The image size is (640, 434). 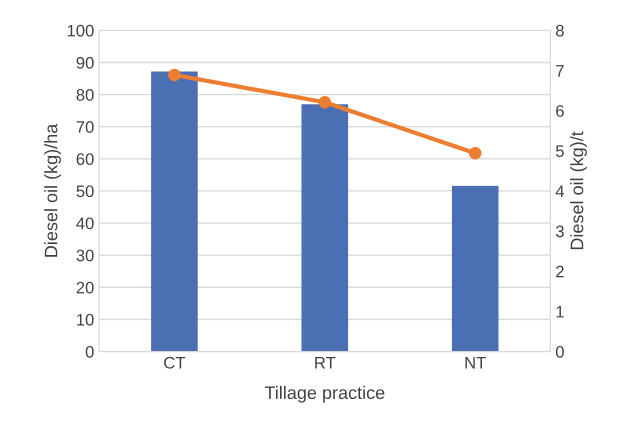 What do you see at coordinates (560, 30) in the screenshot?
I see `y2-tick-label: 8` at bounding box center [560, 30].